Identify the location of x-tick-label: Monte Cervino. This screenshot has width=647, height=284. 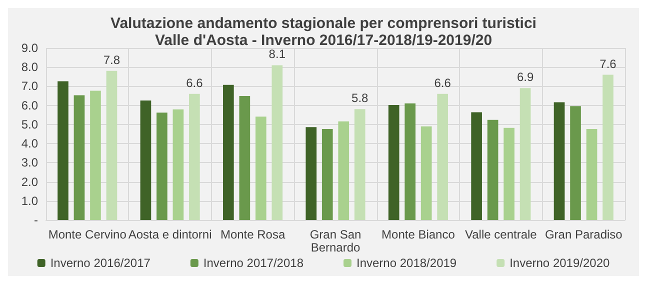
(87, 235).